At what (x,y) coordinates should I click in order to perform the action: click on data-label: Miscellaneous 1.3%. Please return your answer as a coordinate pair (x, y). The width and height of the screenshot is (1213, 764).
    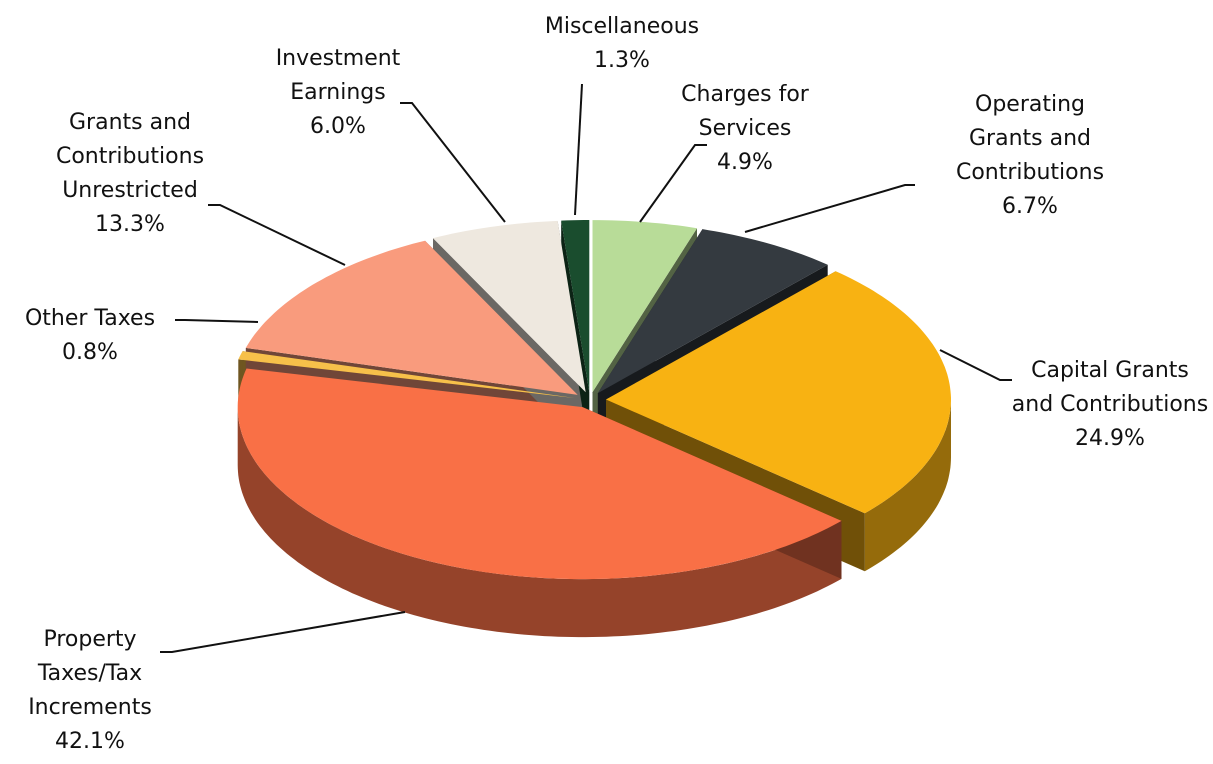
    Looking at the image, I should click on (622, 44).